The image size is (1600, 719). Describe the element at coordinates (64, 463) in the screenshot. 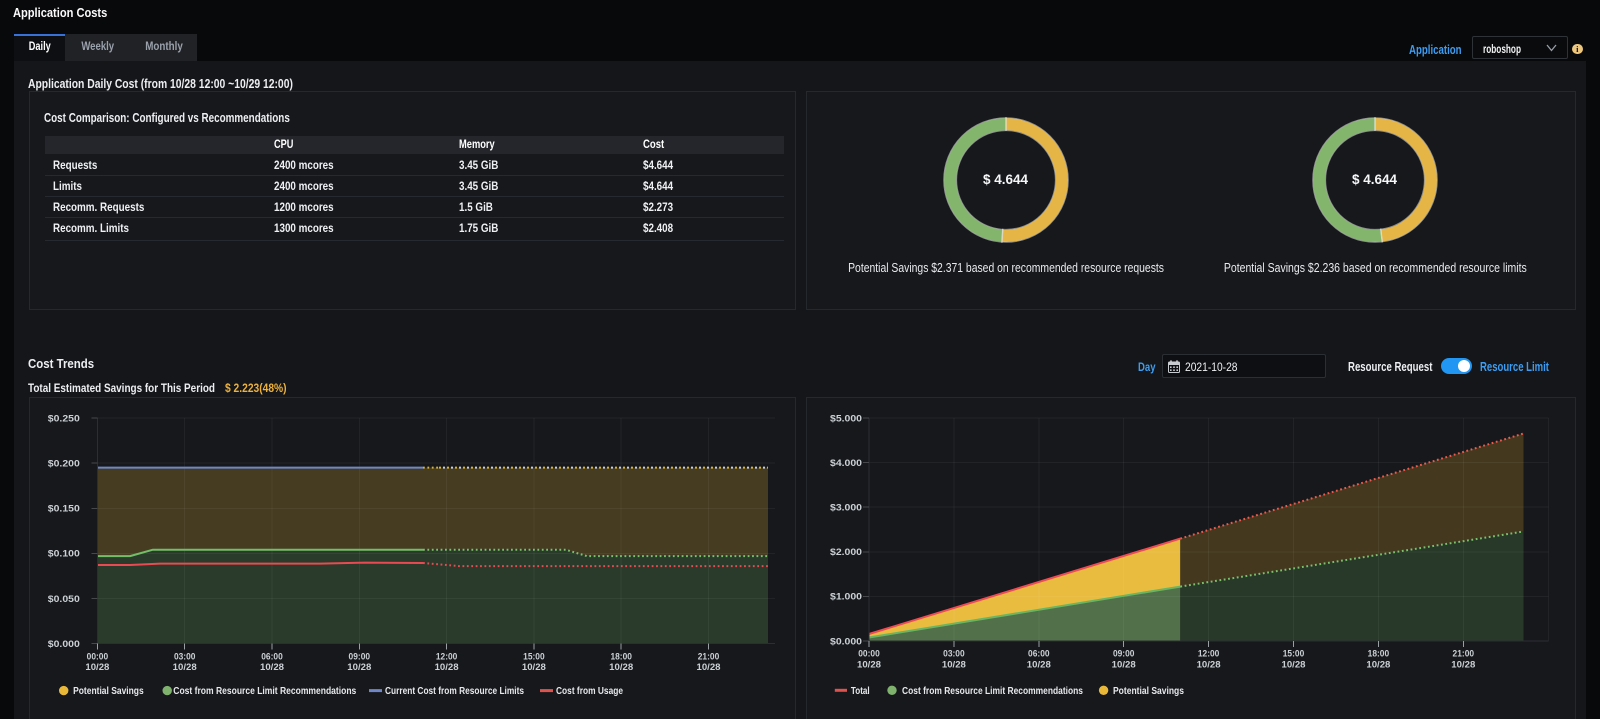

I see `svg-text: $0.200` at that location.